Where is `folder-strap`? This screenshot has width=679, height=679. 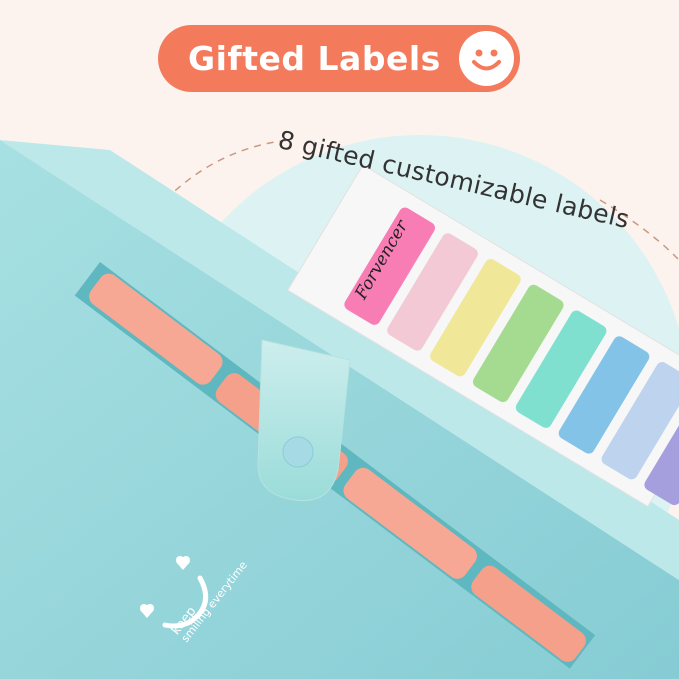
folder-strap is located at coordinates (304, 420).